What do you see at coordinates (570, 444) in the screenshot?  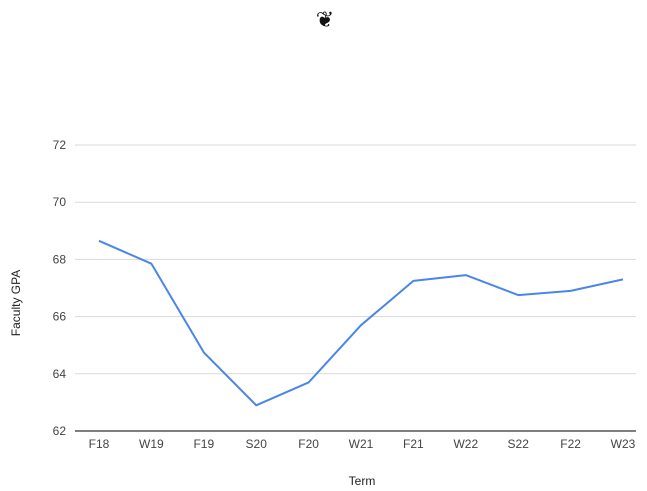 I see `x-tick-label: F22` at bounding box center [570, 444].